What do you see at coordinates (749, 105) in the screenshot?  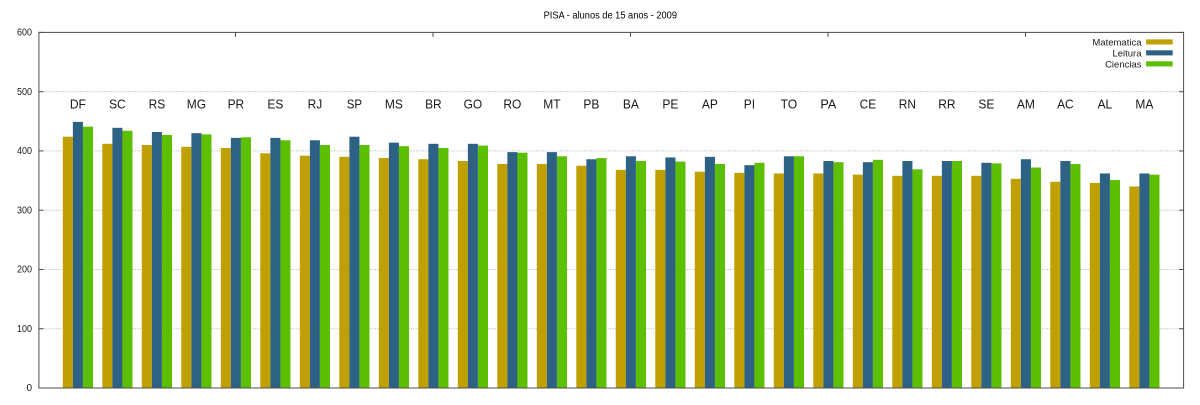 I see `svg-text: PI` at bounding box center [749, 105].